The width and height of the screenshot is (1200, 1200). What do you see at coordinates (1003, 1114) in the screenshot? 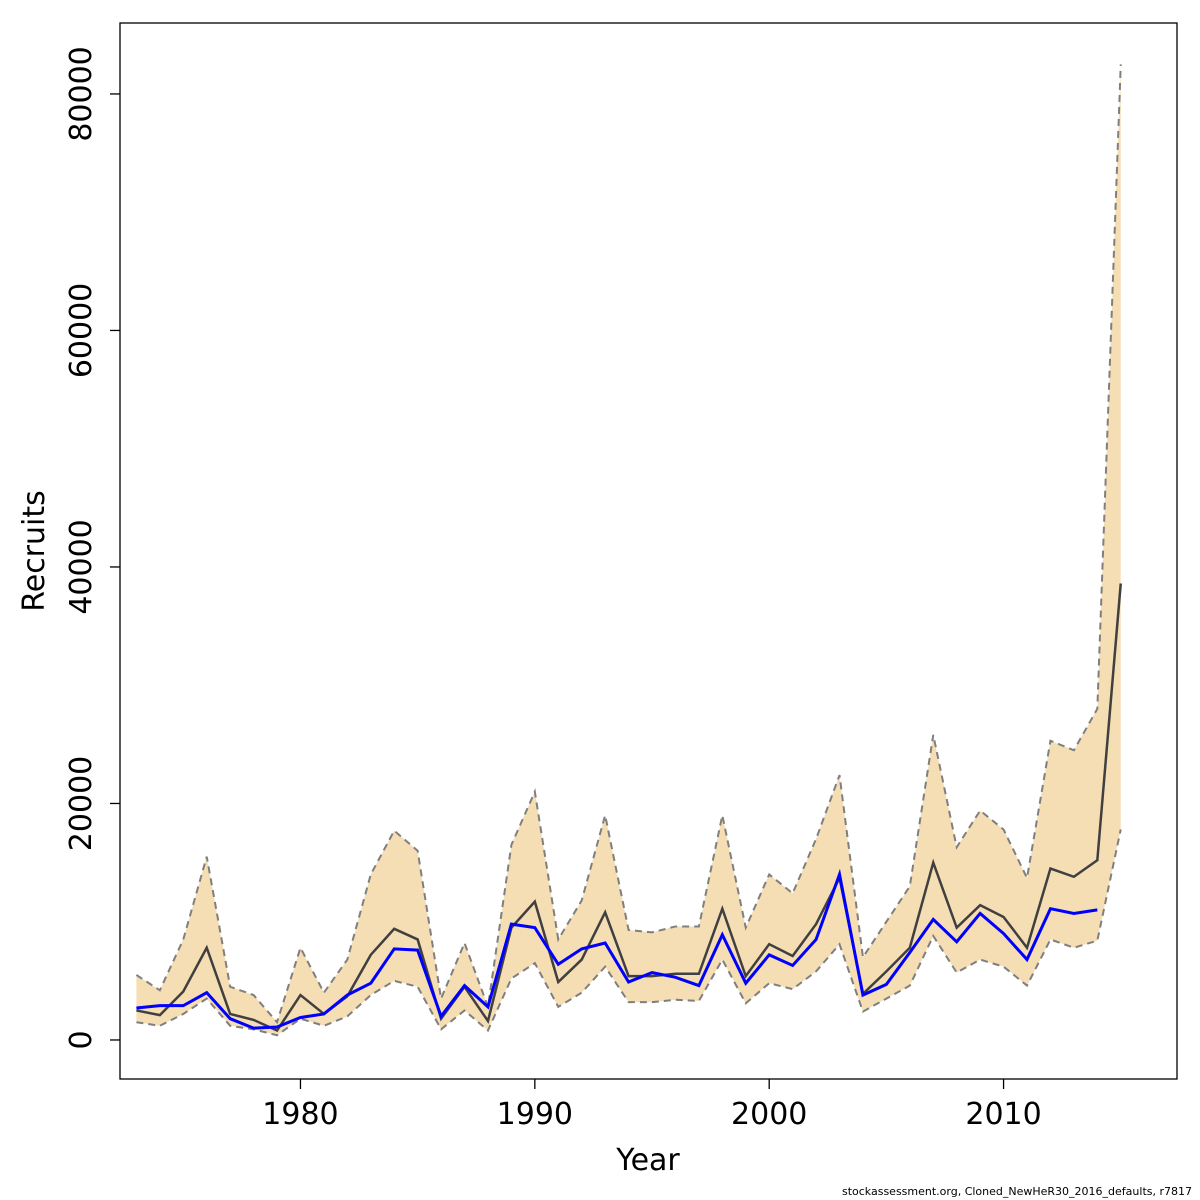
I see `x-tick-label: 2010` at bounding box center [1003, 1114].